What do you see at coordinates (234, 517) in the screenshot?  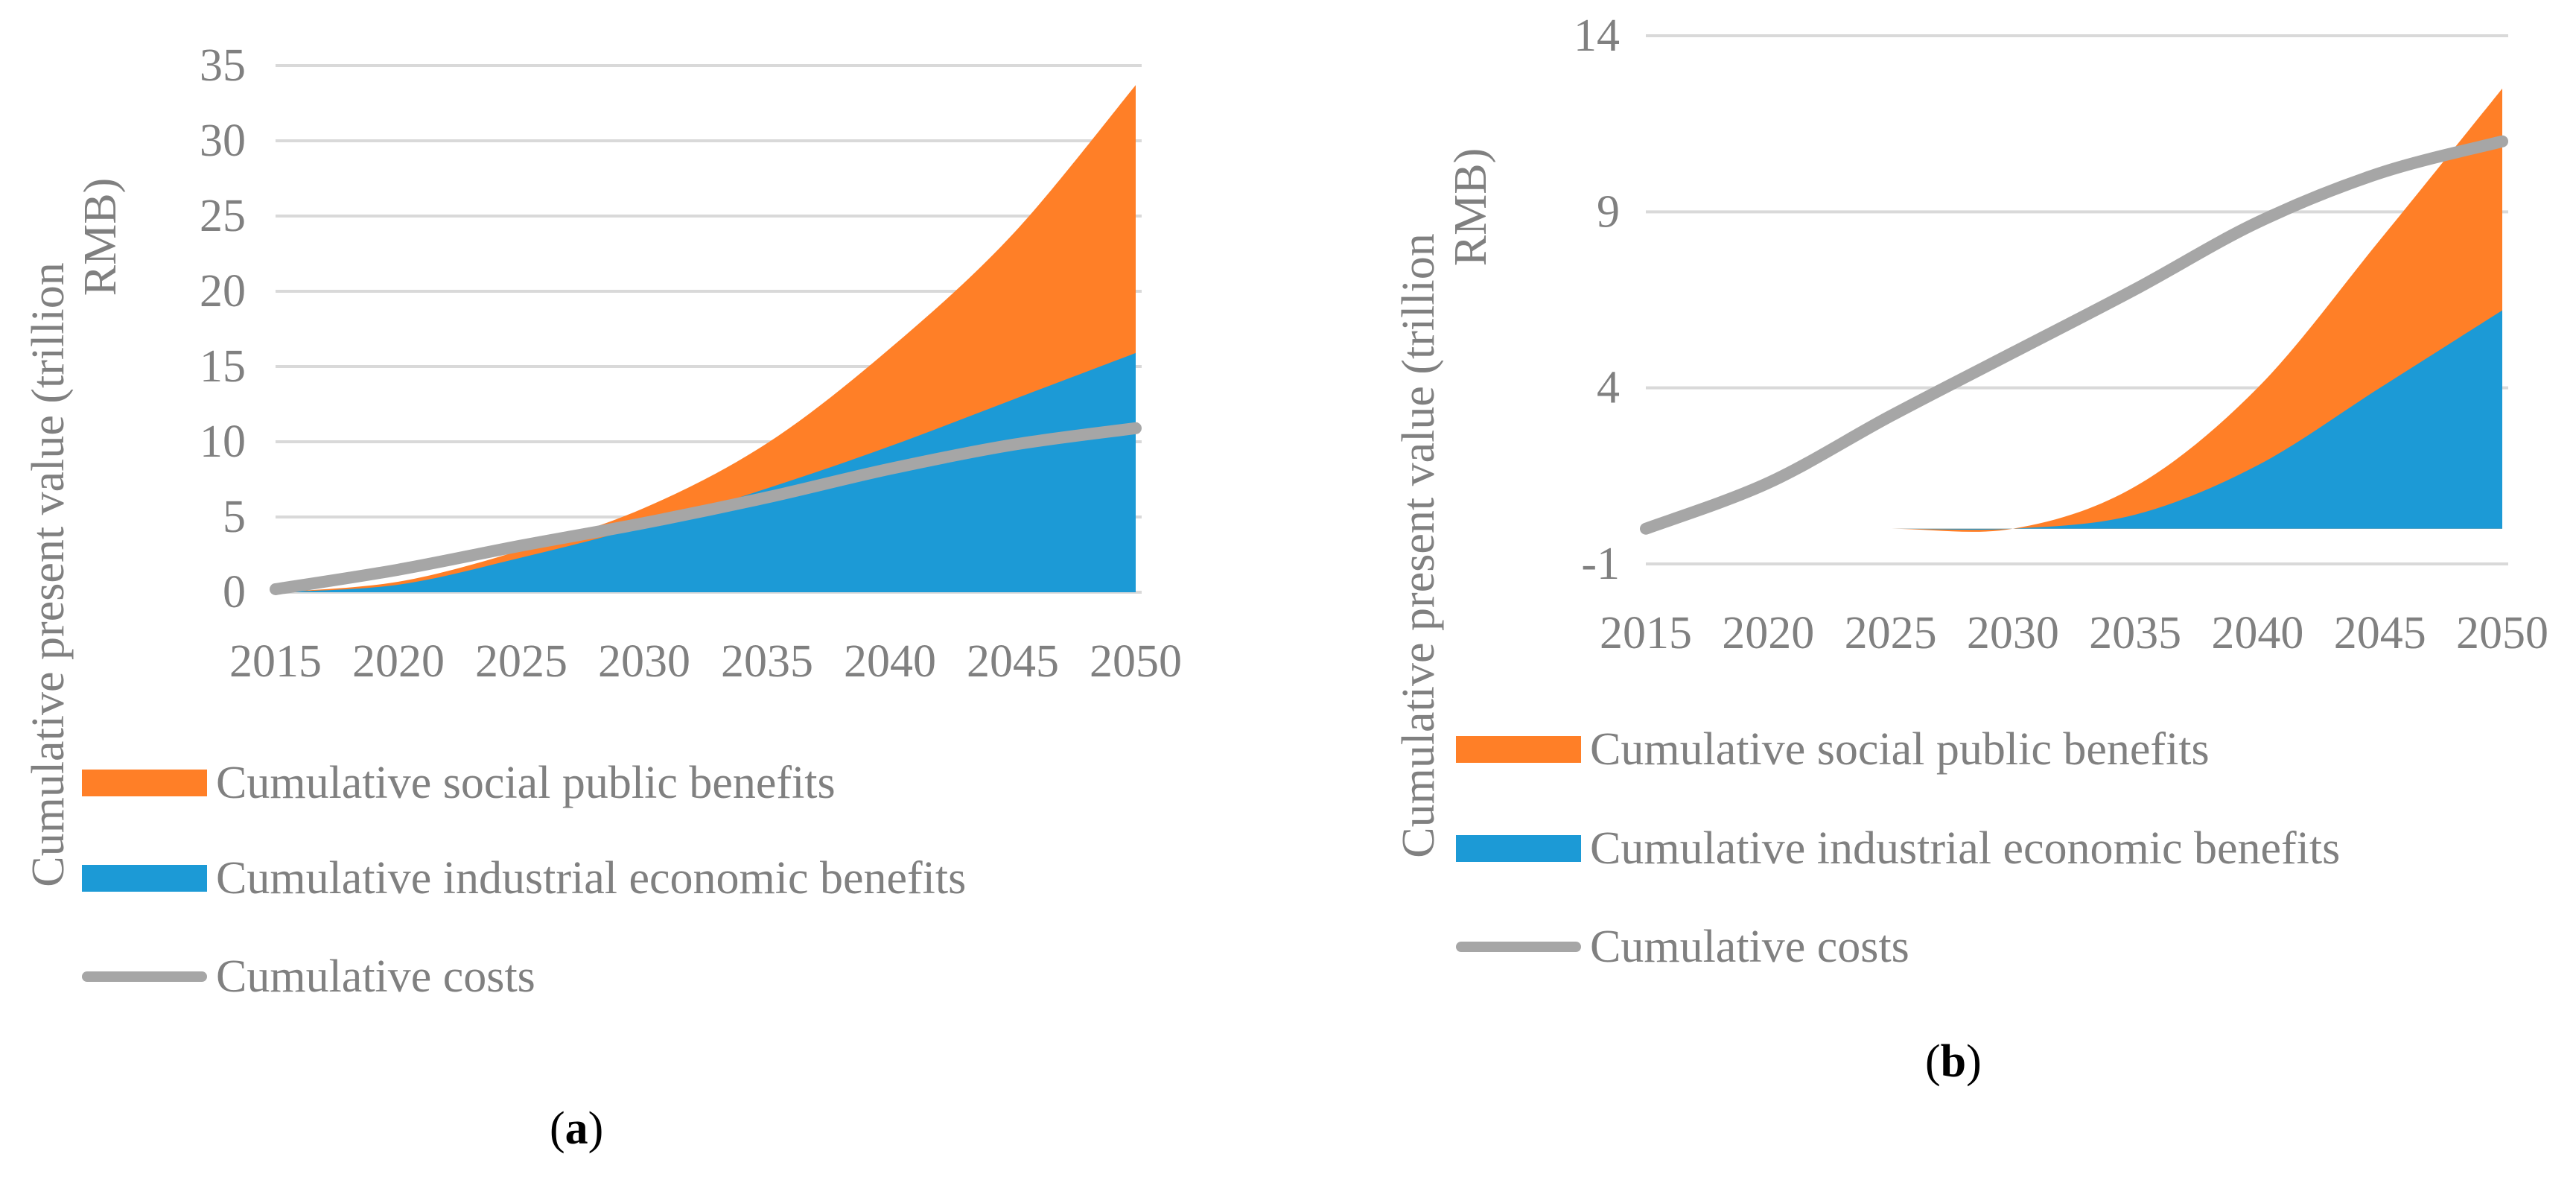 I see `y-tick-label: 5` at bounding box center [234, 517].